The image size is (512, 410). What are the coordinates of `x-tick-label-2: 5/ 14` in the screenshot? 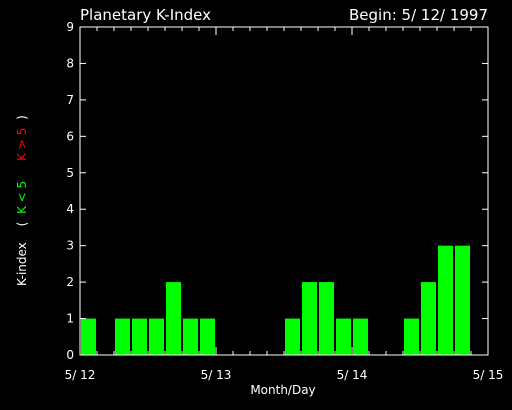 It's located at (352, 375).